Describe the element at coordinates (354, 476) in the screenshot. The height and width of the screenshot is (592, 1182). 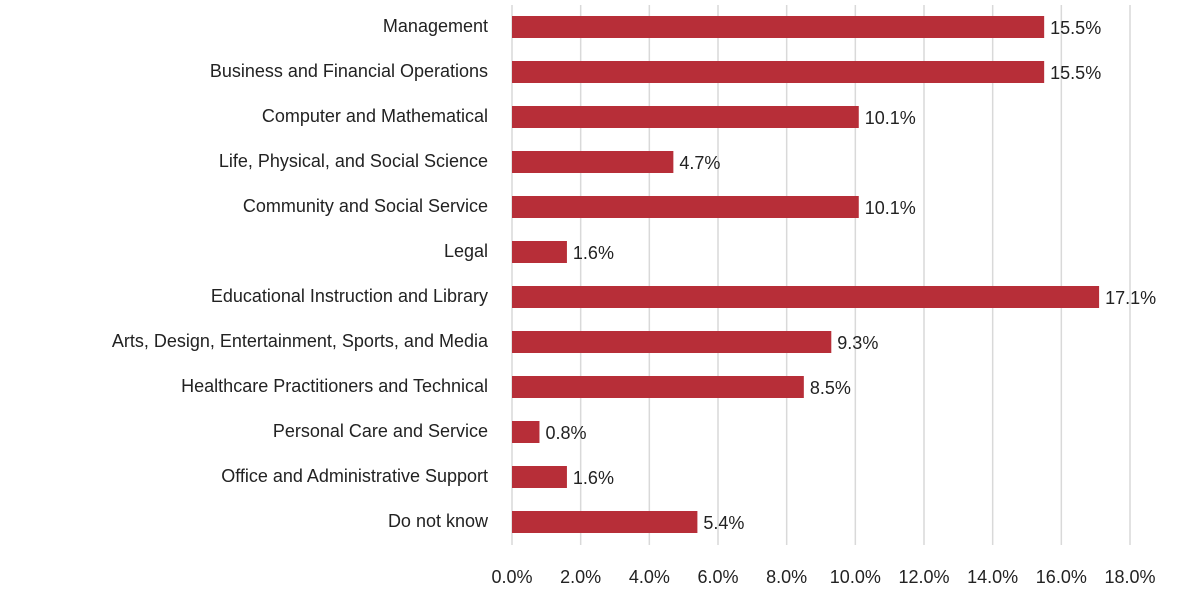
I see `y-tick-label: Office and Administrative Support` at that location.